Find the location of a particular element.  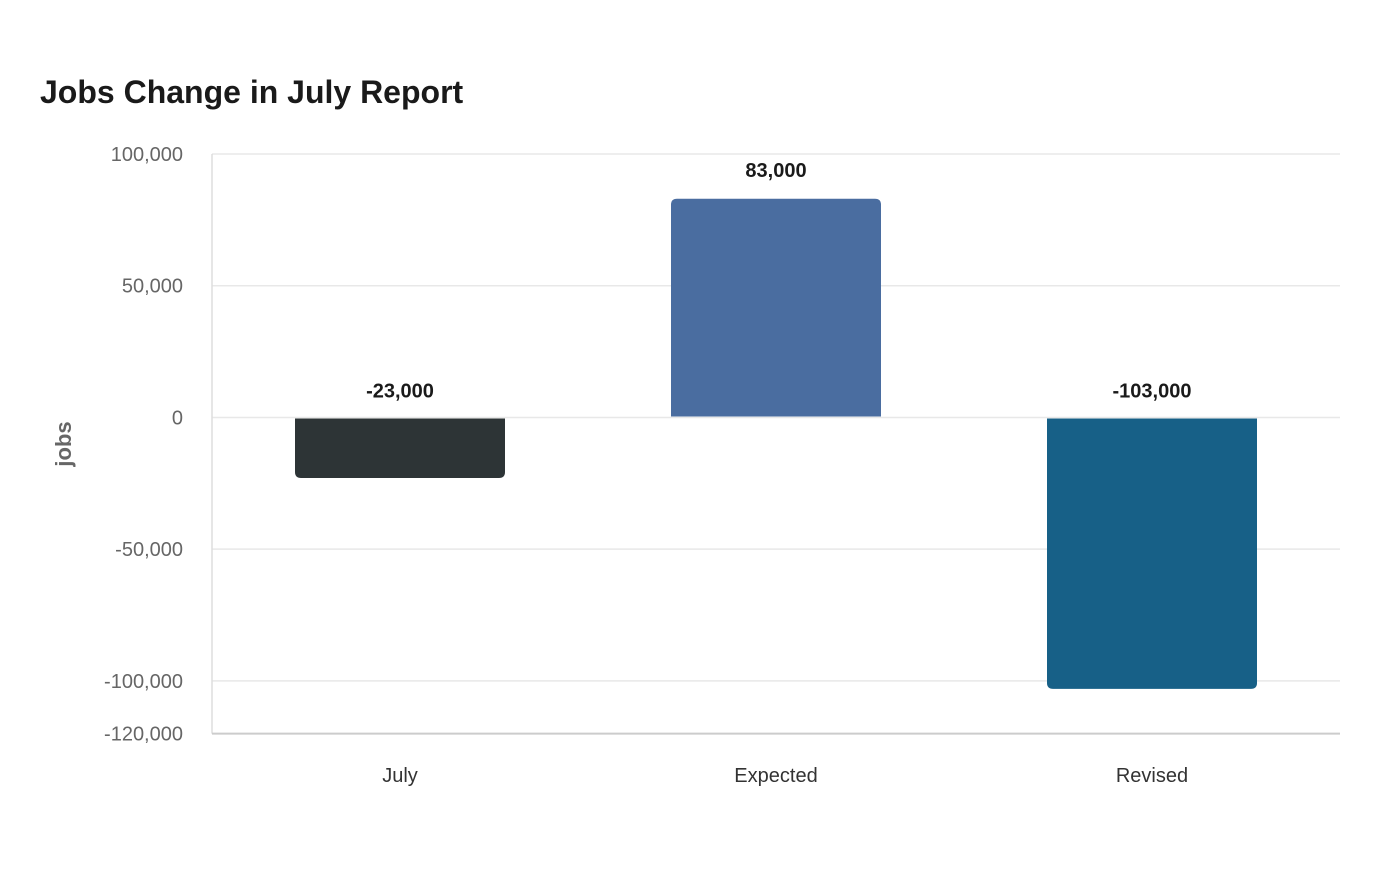

data-label: 83,000 is located at coordinates (775, 171).